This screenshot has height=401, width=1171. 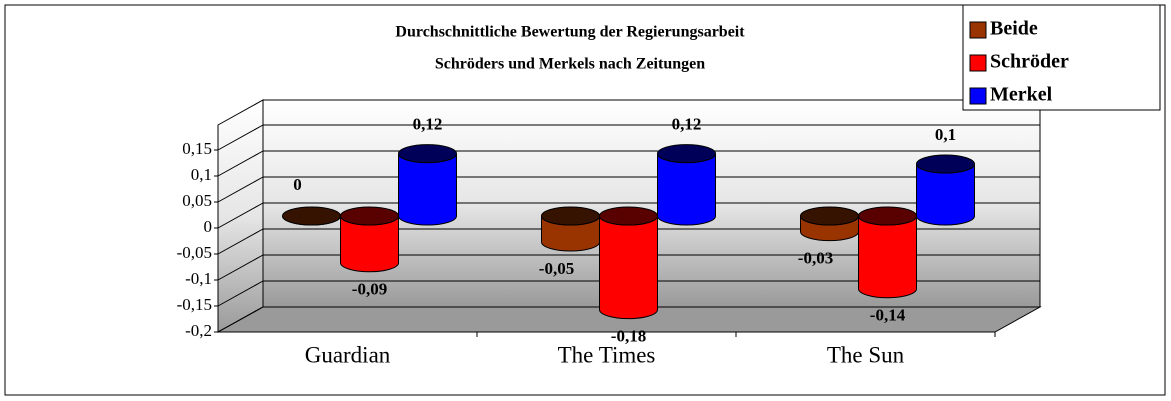 What do you see at coordinates (197, 200) in the screenshot?
I see `y-tick-label: 0,05` at bounding box center [197, 200].